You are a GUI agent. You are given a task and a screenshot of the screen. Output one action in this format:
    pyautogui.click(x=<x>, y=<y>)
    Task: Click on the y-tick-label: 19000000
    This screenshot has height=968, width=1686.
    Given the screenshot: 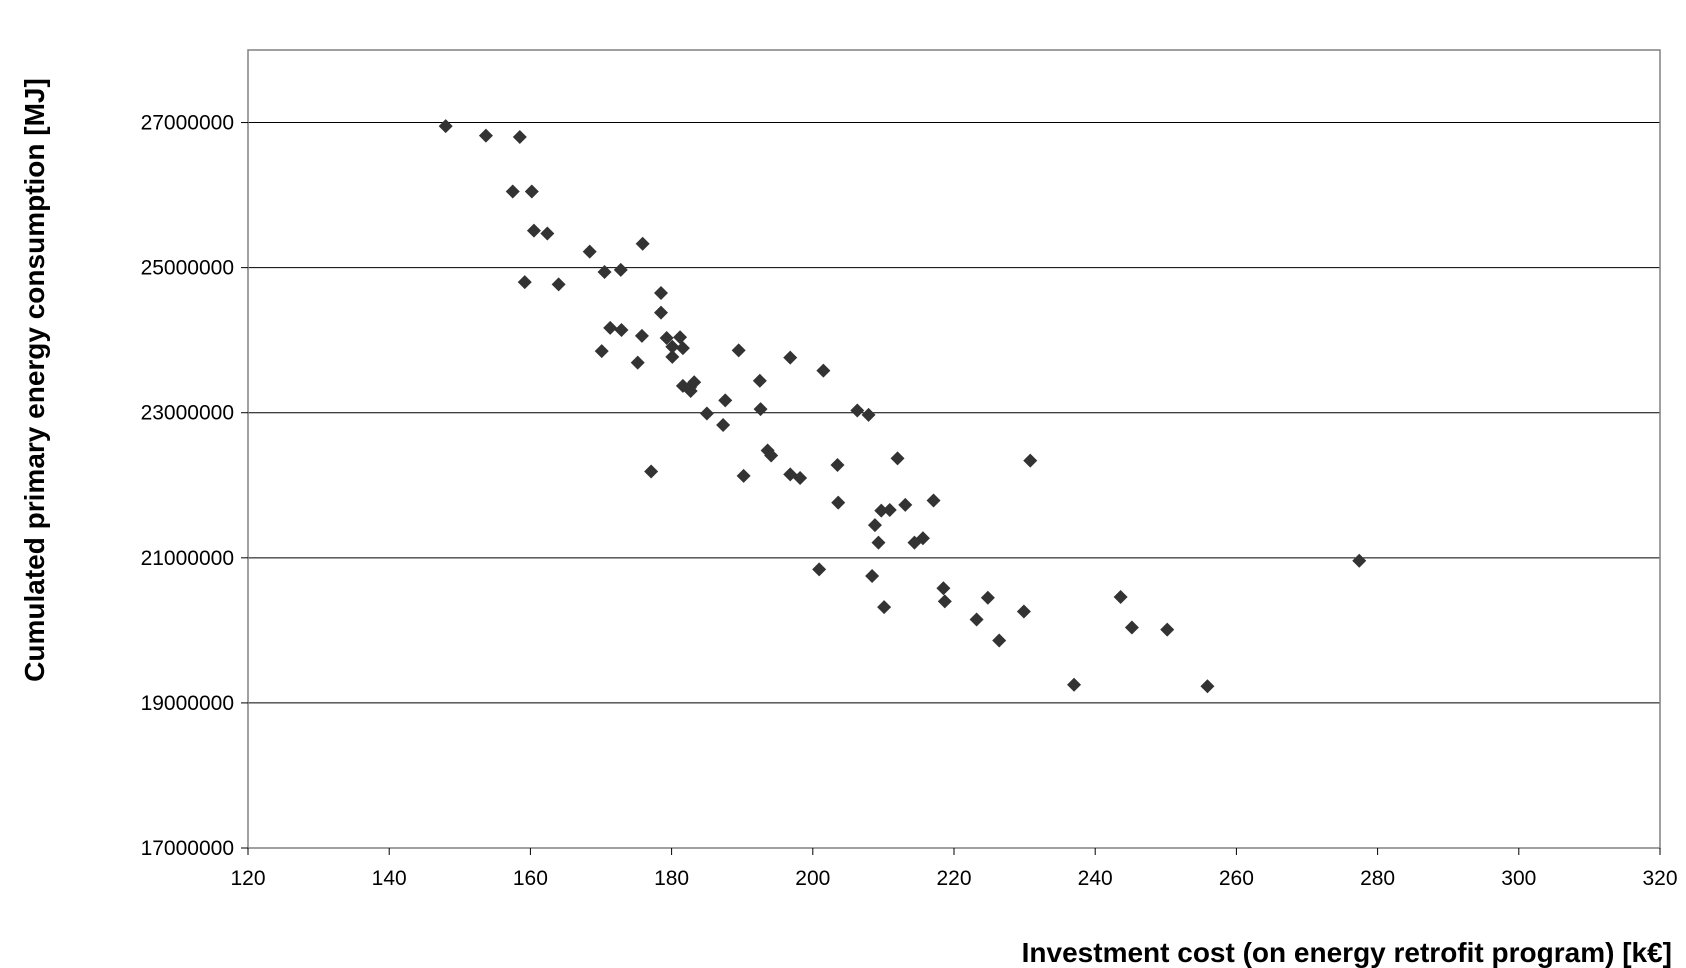 What is the action you would take?
    pyautogui.click(x=187, y=703)
    